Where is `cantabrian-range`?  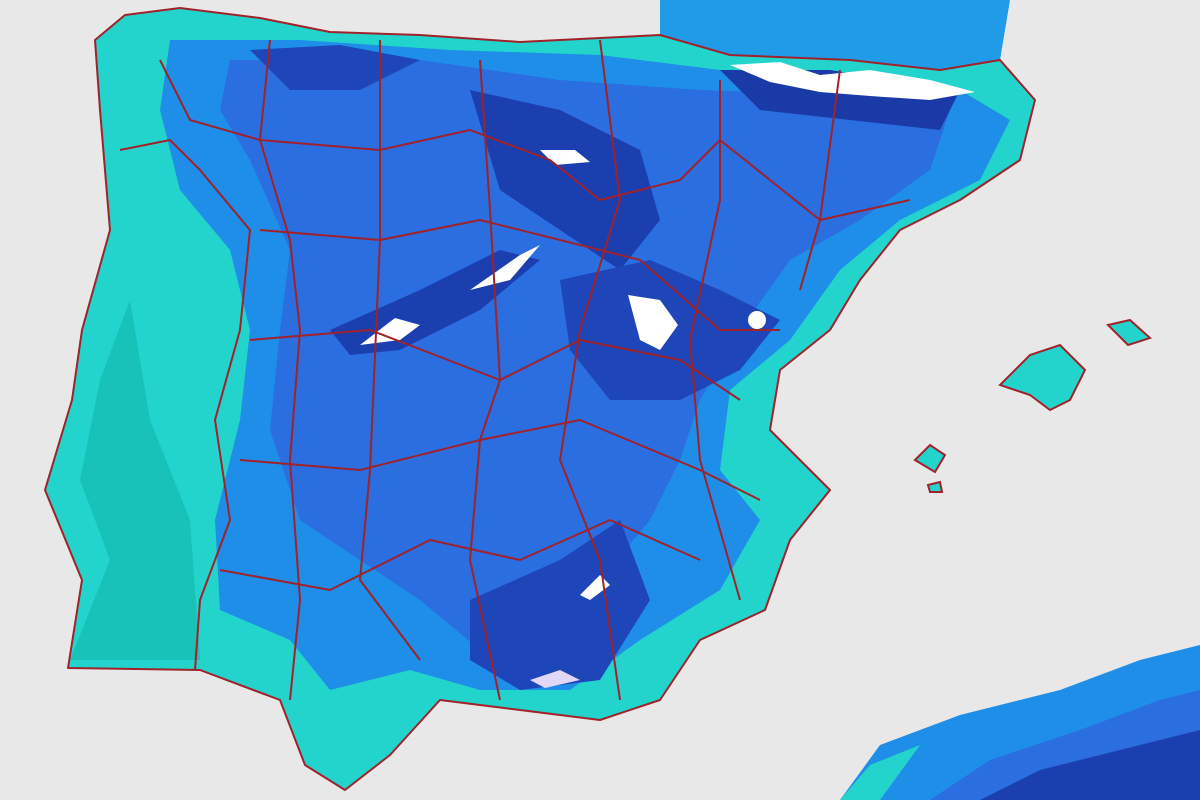 cantabrian-range is located at coordinates (335, 67).